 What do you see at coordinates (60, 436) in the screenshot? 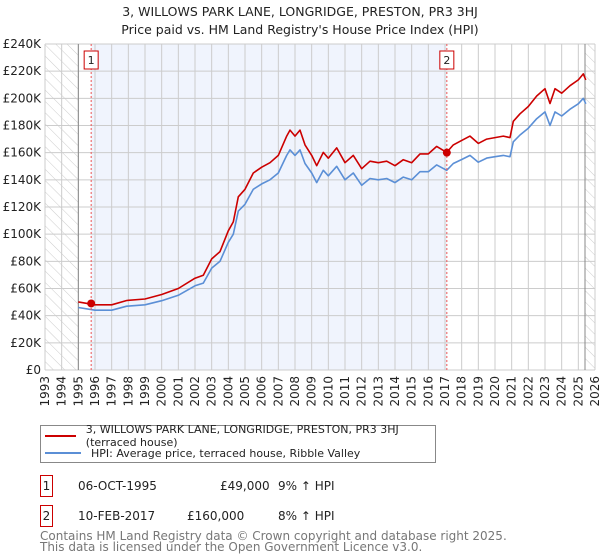
I see `legend-swatch-red` at bounding box center [60, 436].